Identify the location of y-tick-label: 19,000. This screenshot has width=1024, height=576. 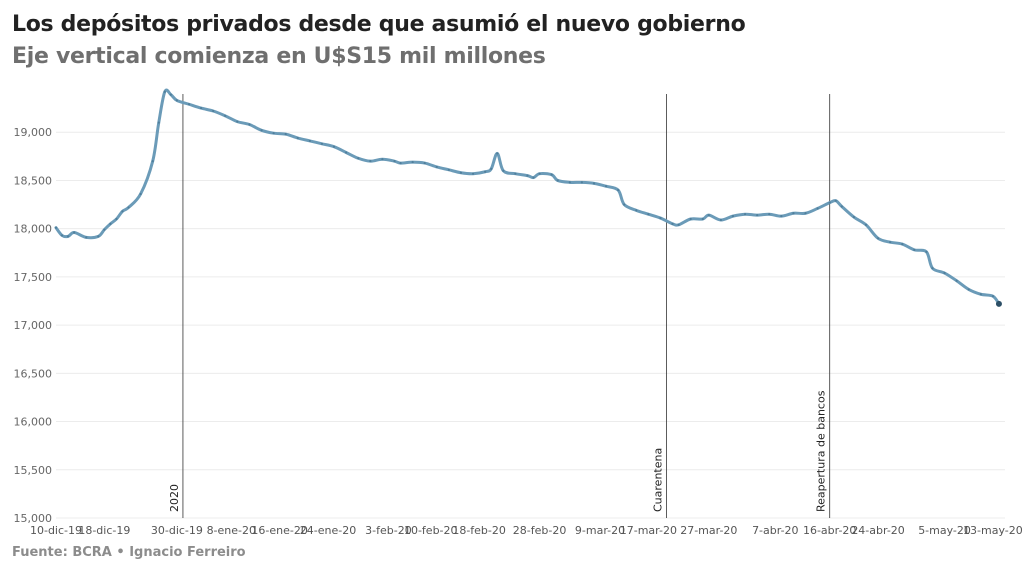
(33, 132).